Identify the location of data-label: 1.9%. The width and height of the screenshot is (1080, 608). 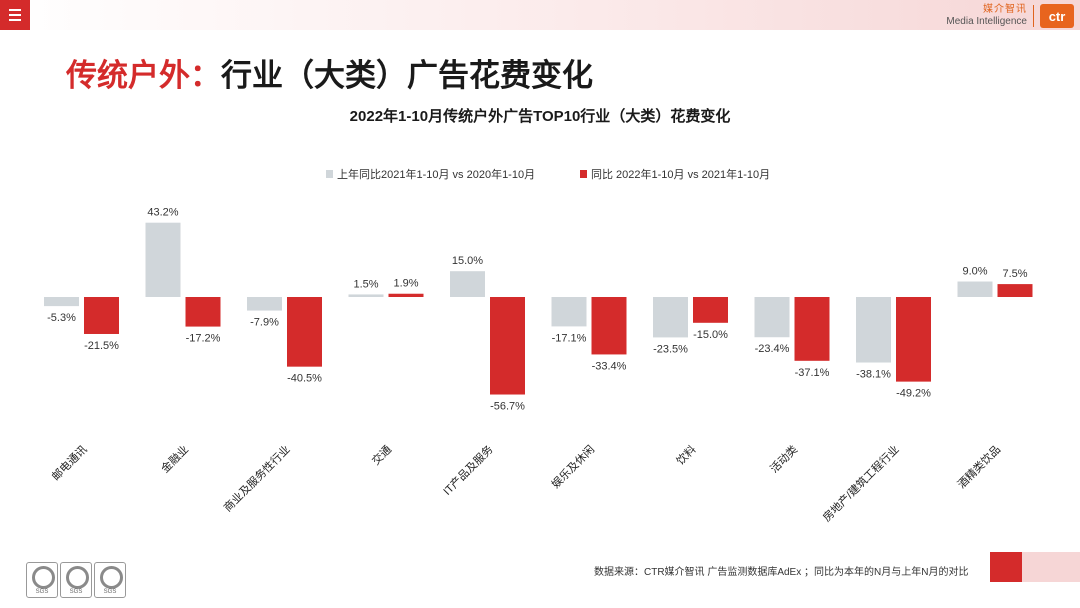
(405, 284).